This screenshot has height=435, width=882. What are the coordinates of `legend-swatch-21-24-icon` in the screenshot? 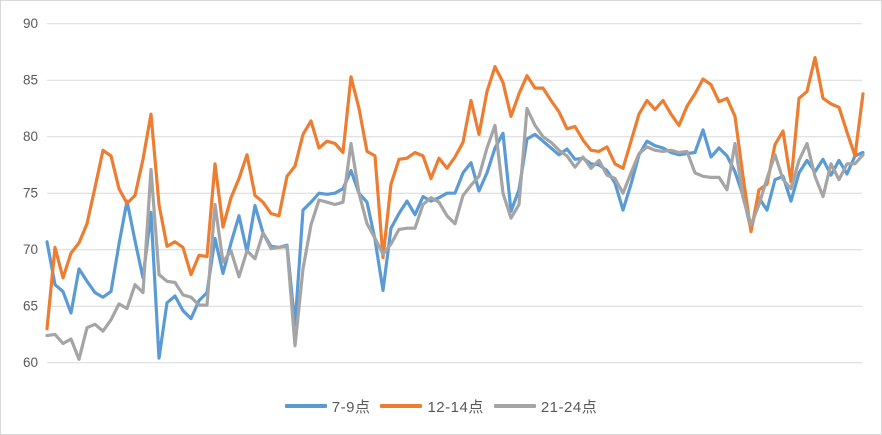 It's located at (514, 406).